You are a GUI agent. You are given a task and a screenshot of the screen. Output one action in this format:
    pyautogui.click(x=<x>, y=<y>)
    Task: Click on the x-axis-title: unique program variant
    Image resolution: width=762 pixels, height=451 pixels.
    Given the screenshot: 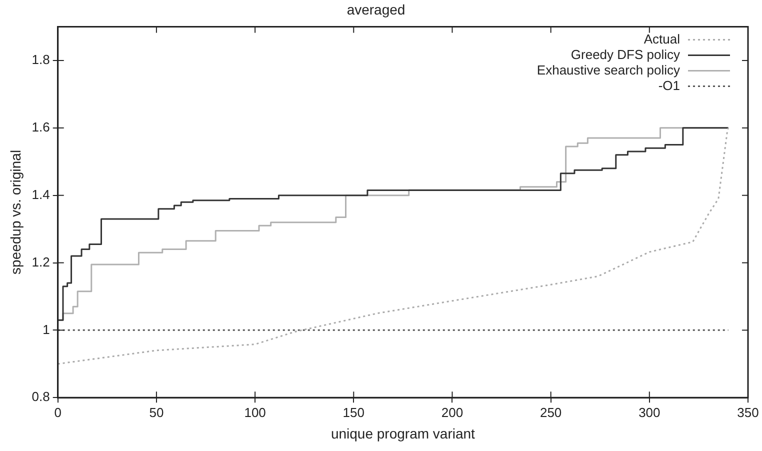 What is the action you would take?
    pyautogui.click(x=403, y=433)
    